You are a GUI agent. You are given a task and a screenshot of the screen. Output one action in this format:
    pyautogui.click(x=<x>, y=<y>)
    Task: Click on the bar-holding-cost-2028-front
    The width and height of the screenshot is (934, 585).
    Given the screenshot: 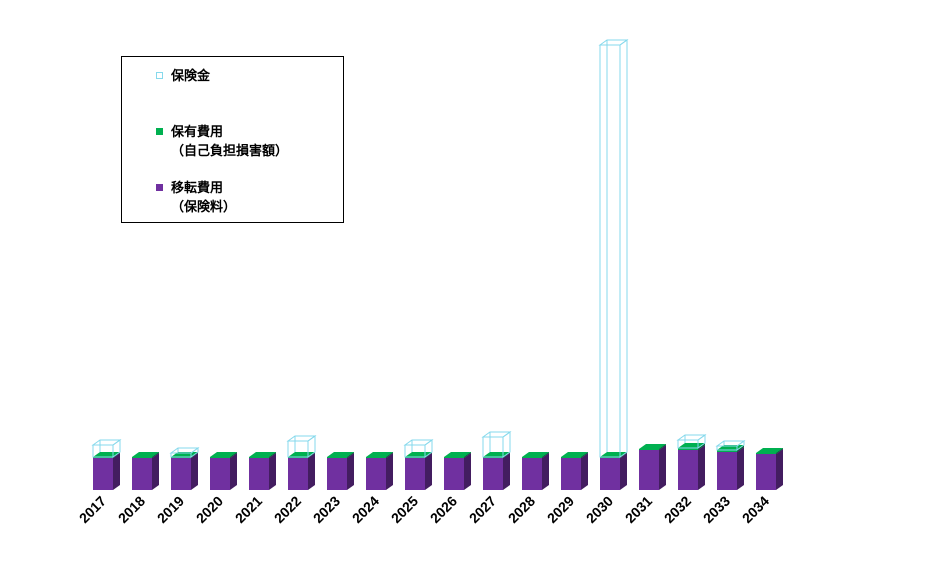 What is the action you would take?
    pyautogui.click(x=532, y=457)
    